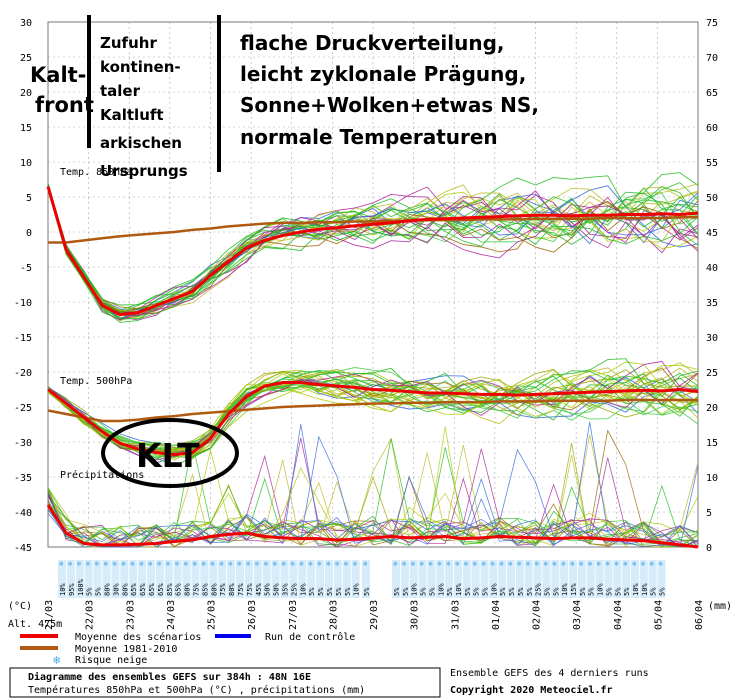 The width and height of the screenshot is (740, 700). Describe the element at coordinates (712, 268) in the screenshot. I see `right-tick-label: 40` at that location.